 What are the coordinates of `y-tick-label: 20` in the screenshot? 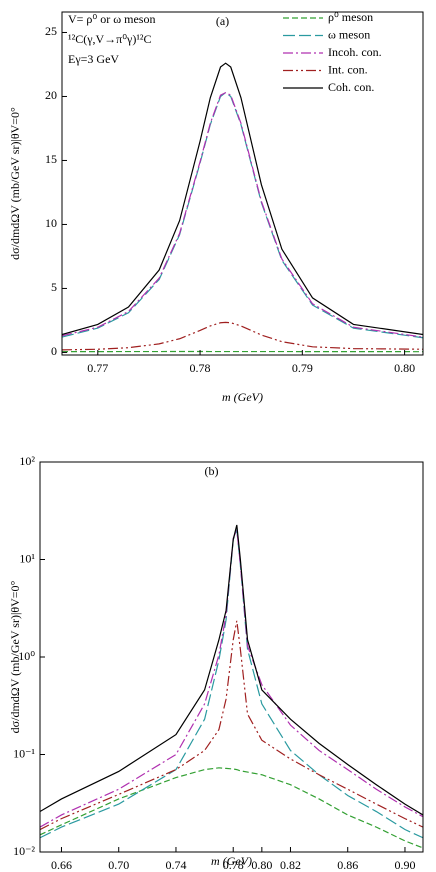 It's located at (51, 95).